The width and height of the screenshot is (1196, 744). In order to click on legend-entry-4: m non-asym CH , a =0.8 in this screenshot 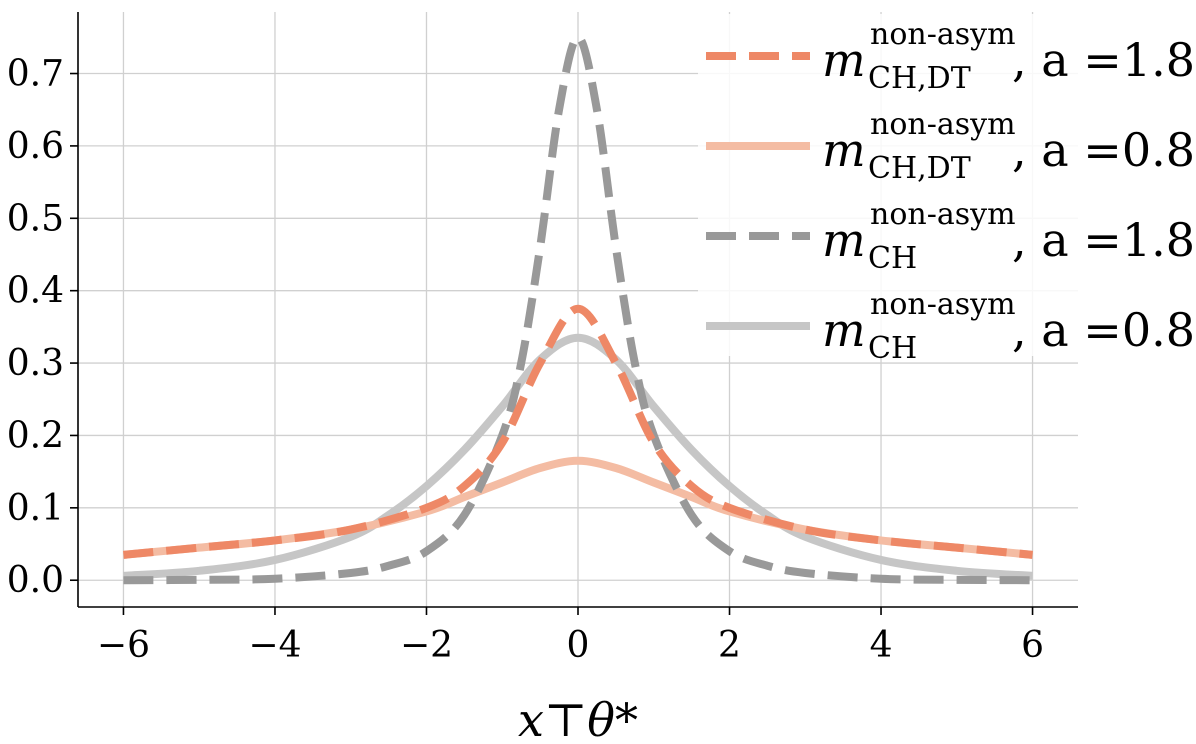, I will do `click(1008, 326)`.